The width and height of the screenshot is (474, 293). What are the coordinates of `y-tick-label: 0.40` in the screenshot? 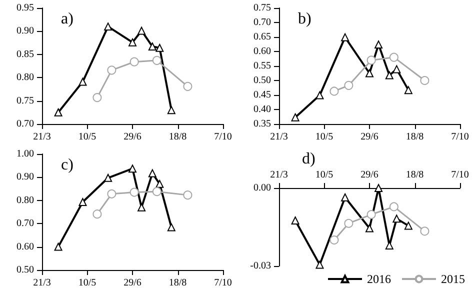 It's located at (262, 109).